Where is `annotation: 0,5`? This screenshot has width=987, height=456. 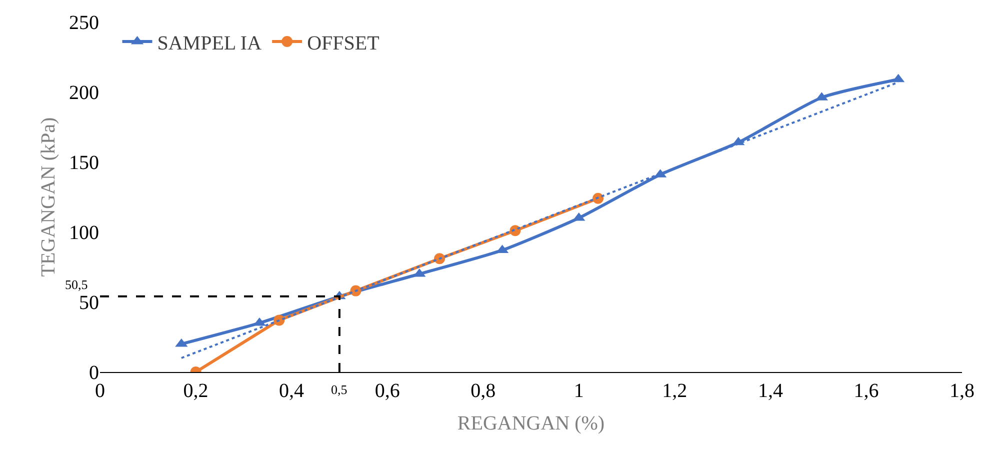
annotation: 0,5 is located at coordinates (339, 389).